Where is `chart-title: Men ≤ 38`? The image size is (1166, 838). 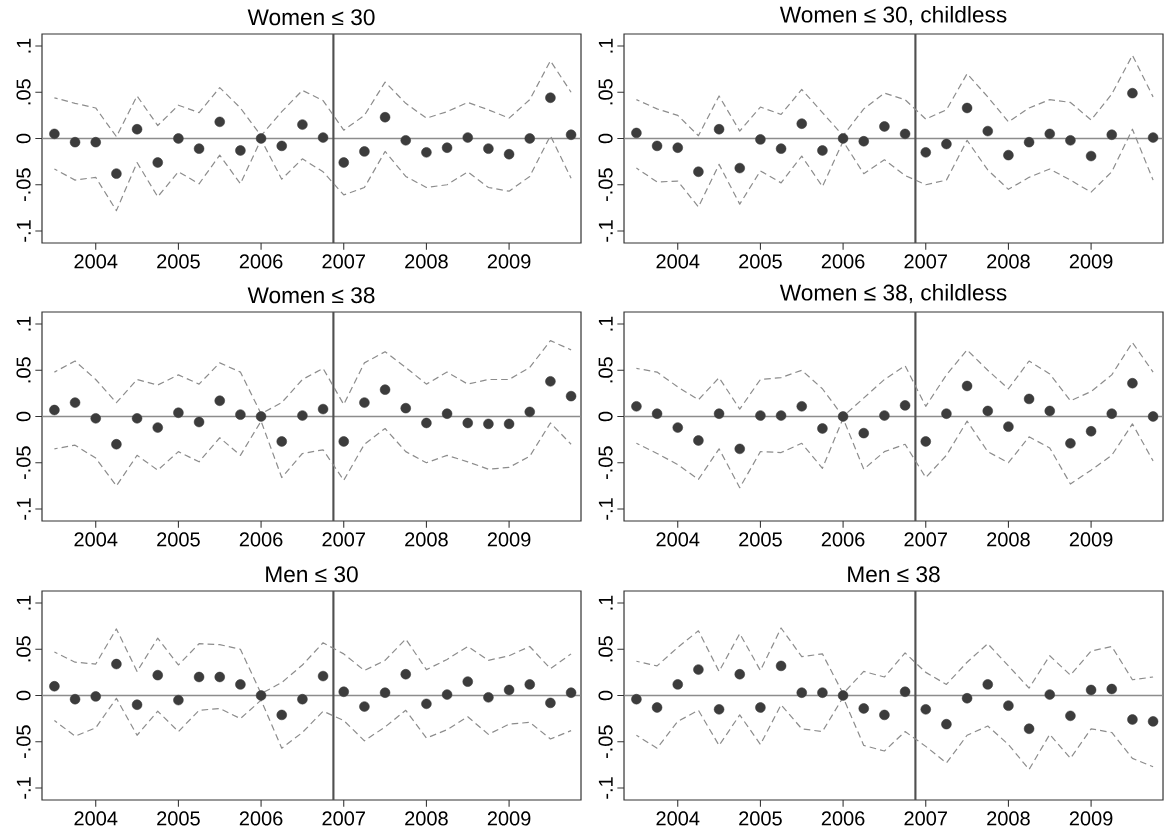 chart-title: Men ≤ 38 is located at coordinates (894, 574).